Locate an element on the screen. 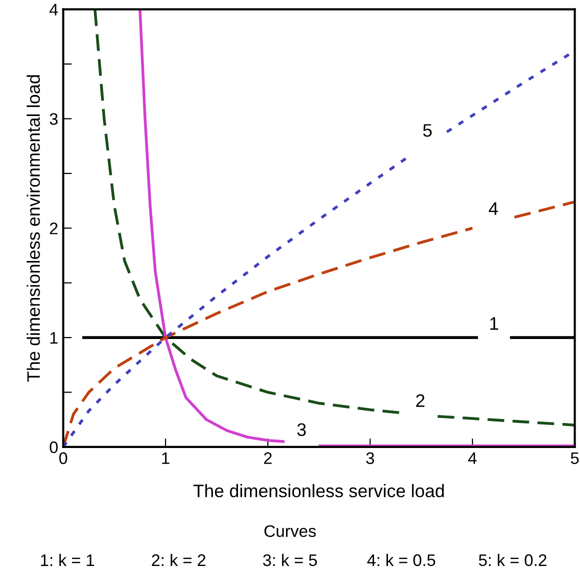  x-tick-label: 4 is located at coordinates (472, 458).